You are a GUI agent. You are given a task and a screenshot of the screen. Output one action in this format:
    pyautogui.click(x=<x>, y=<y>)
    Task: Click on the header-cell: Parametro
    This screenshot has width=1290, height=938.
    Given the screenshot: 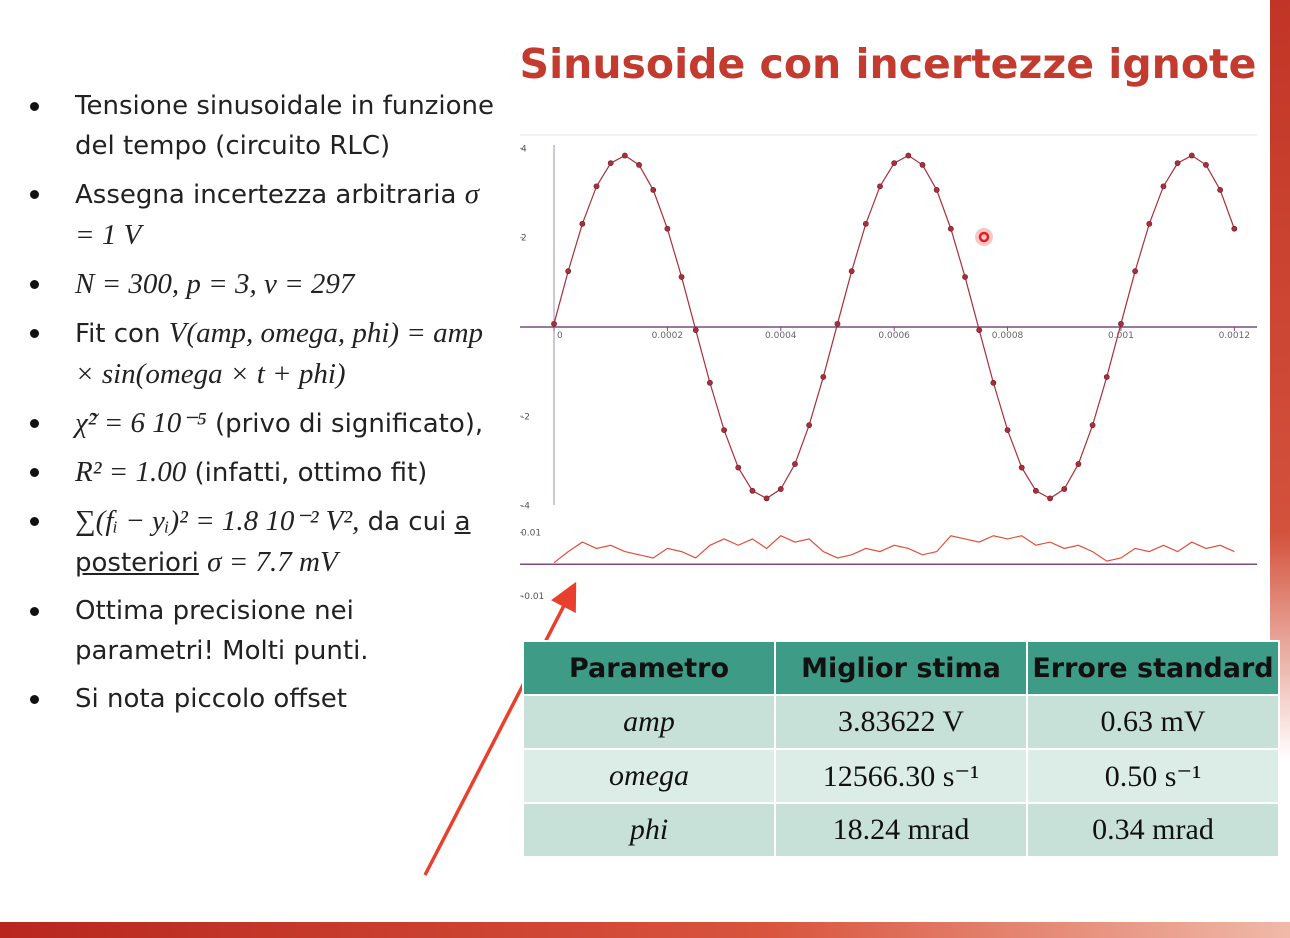 What is the action you would take?
    pyautogui.click(x=649, y=668)
    